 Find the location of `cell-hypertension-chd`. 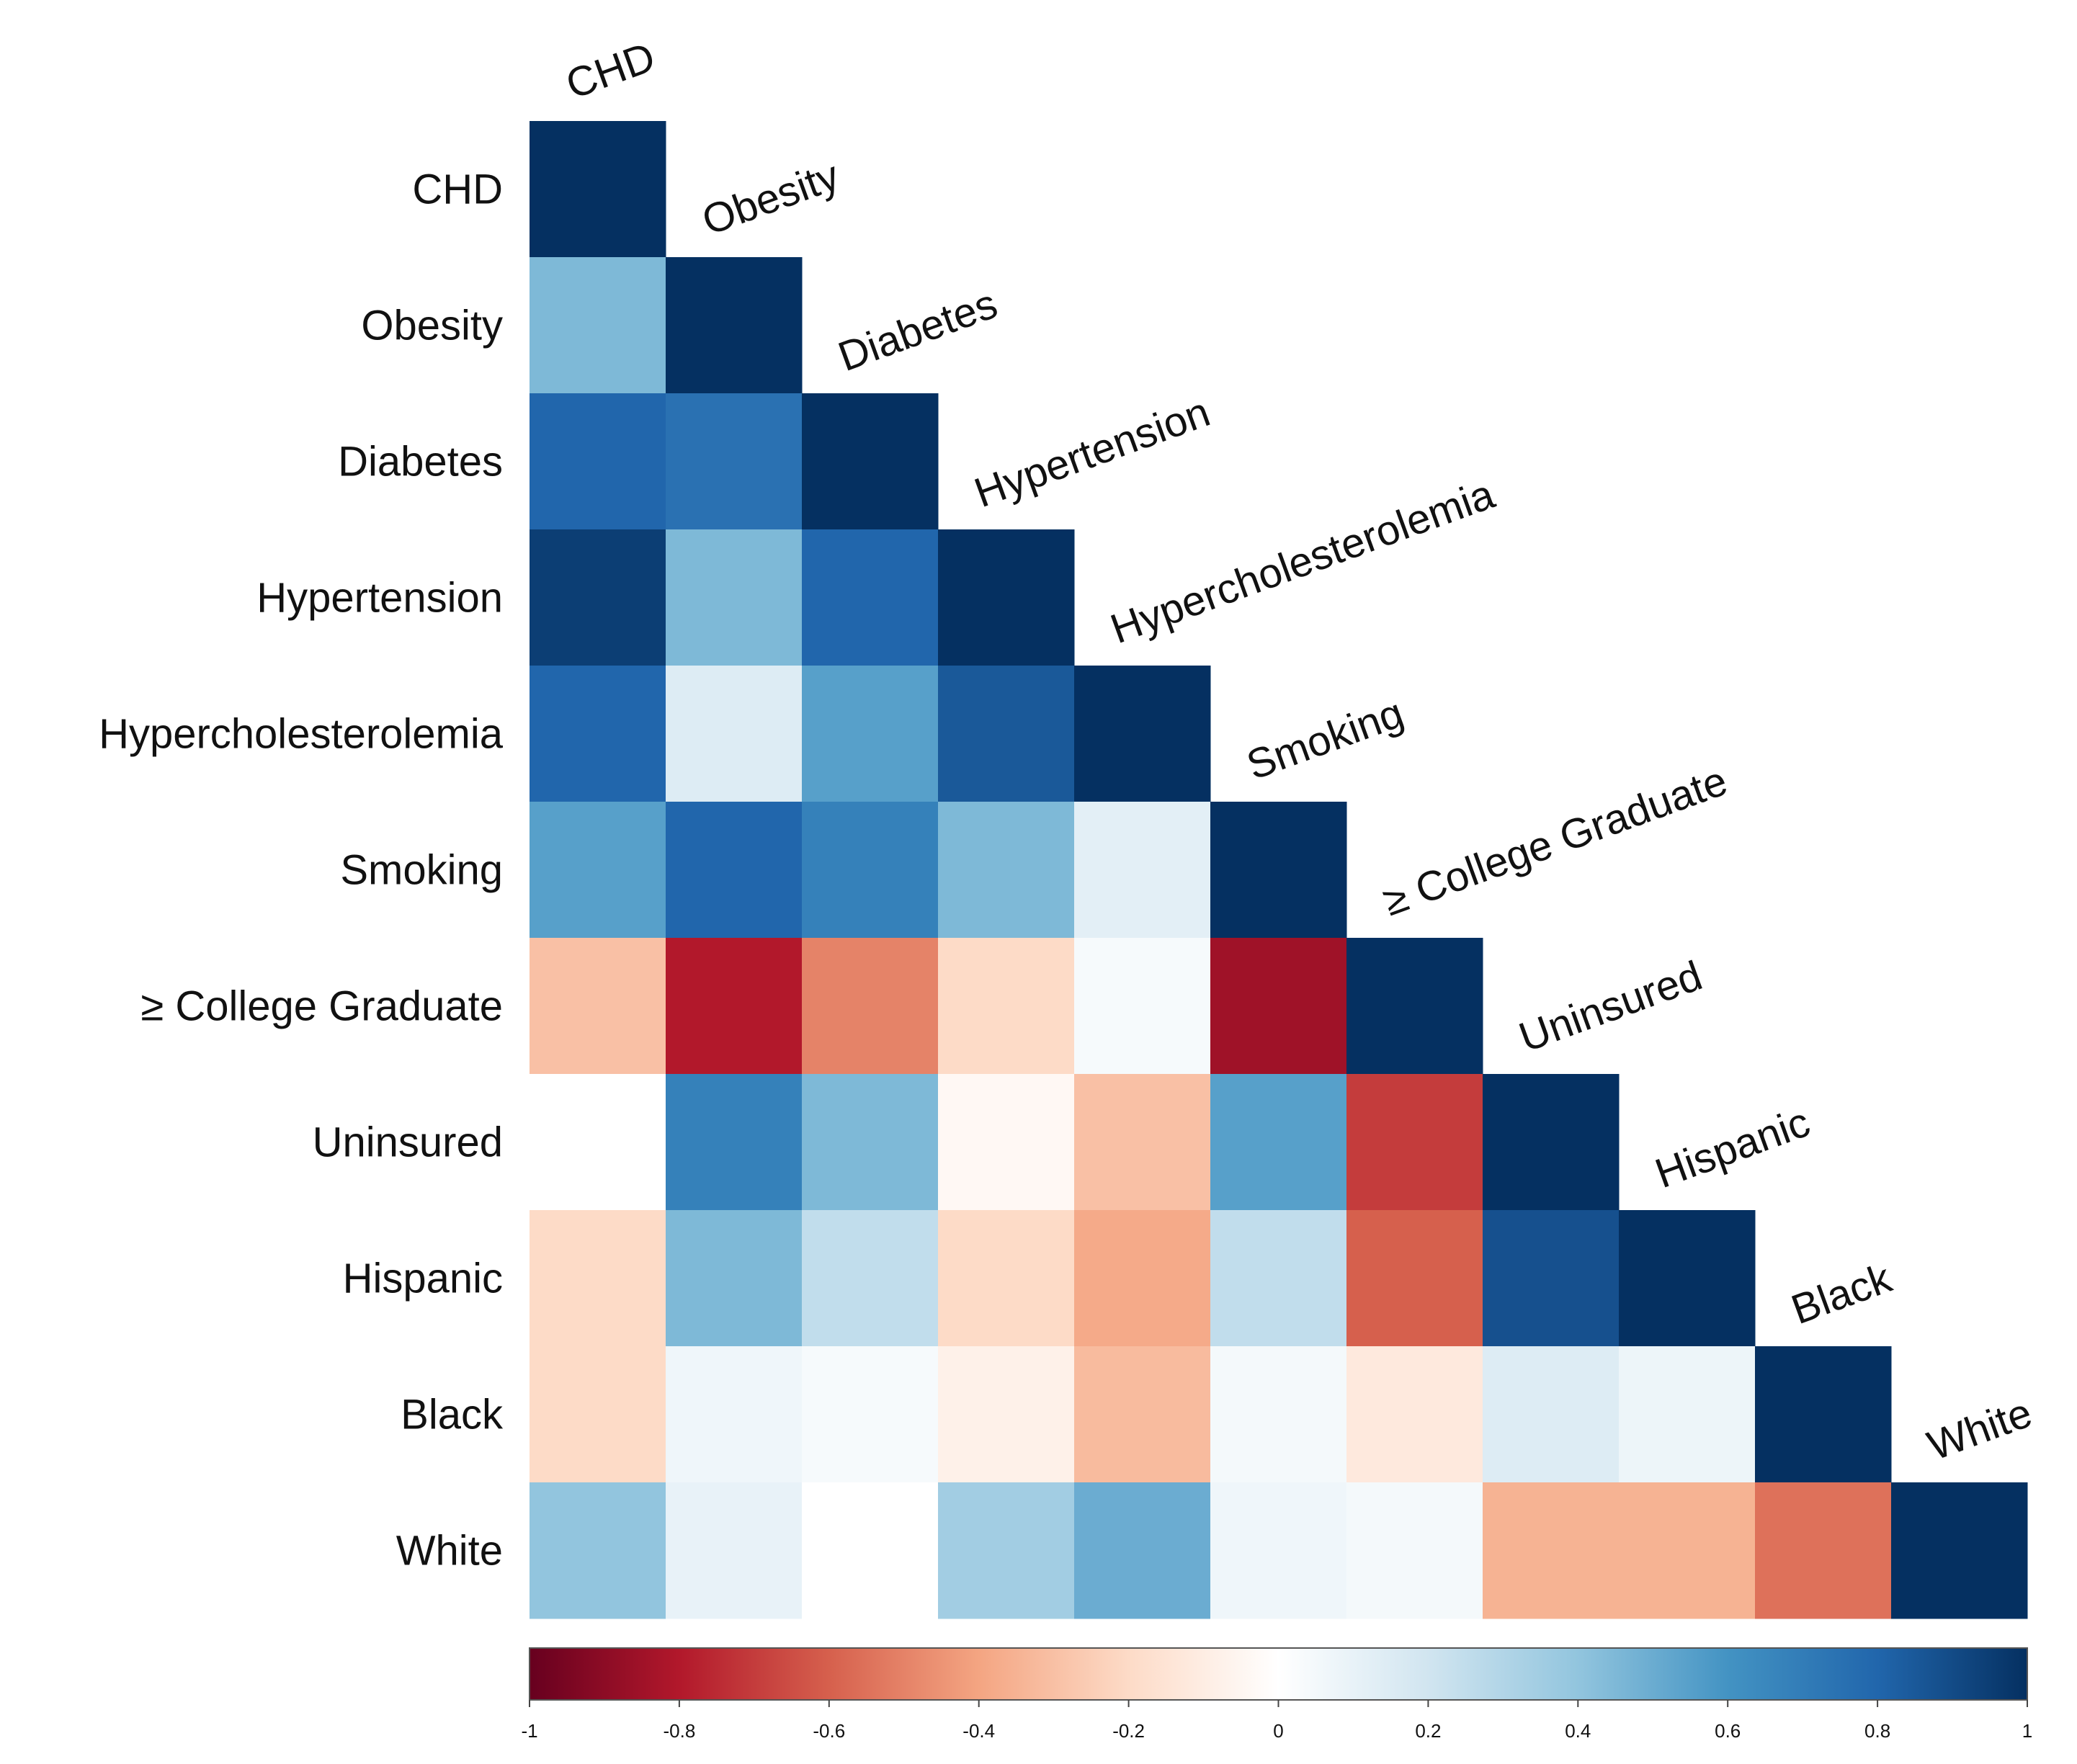

cell-hypertension-chd is located at coordinates (598, 598).